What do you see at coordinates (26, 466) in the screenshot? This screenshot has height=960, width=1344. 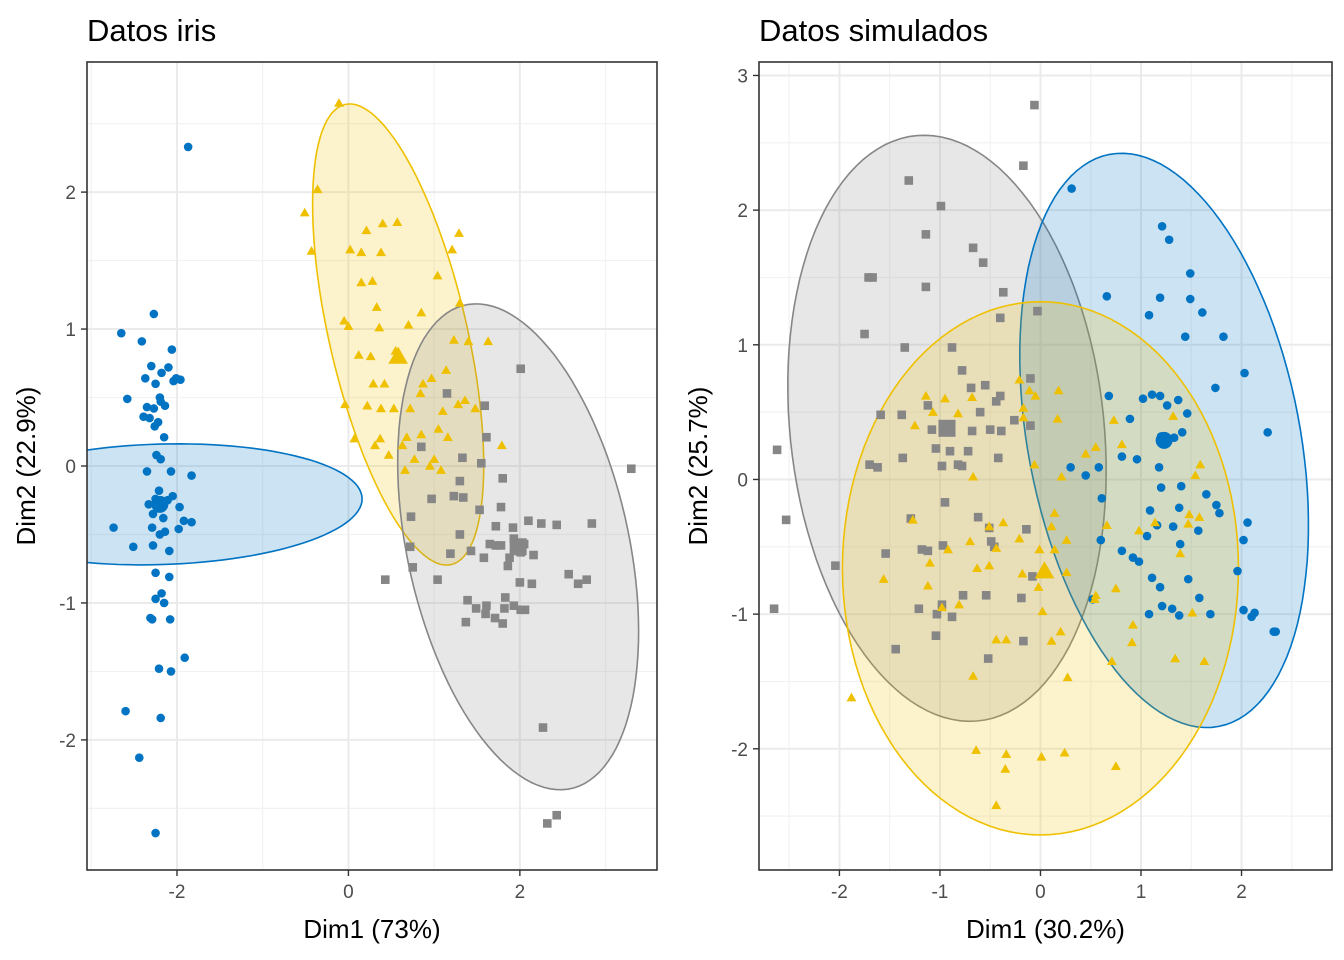 I see `y-axis-label: Dim2 (22.9%)` at bounding box center [26, 466].